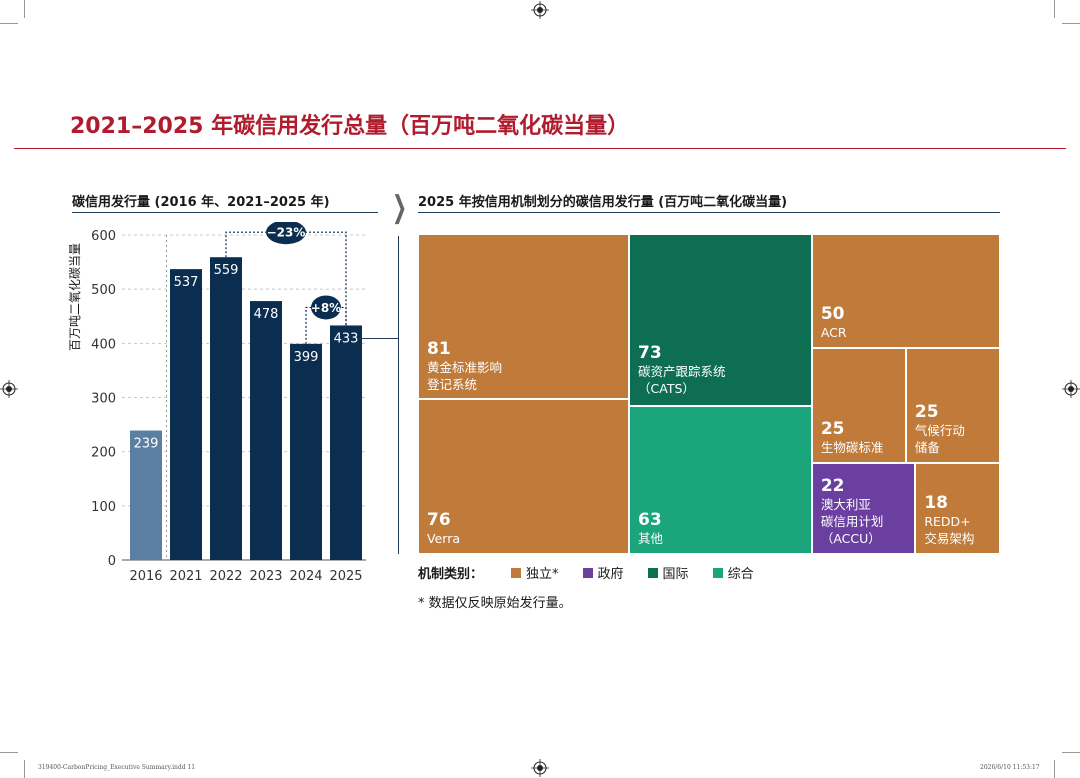 The height and width of the screenshot is (778, 1080). I want to click on legend-item-international: 国际, so click(668, 572).